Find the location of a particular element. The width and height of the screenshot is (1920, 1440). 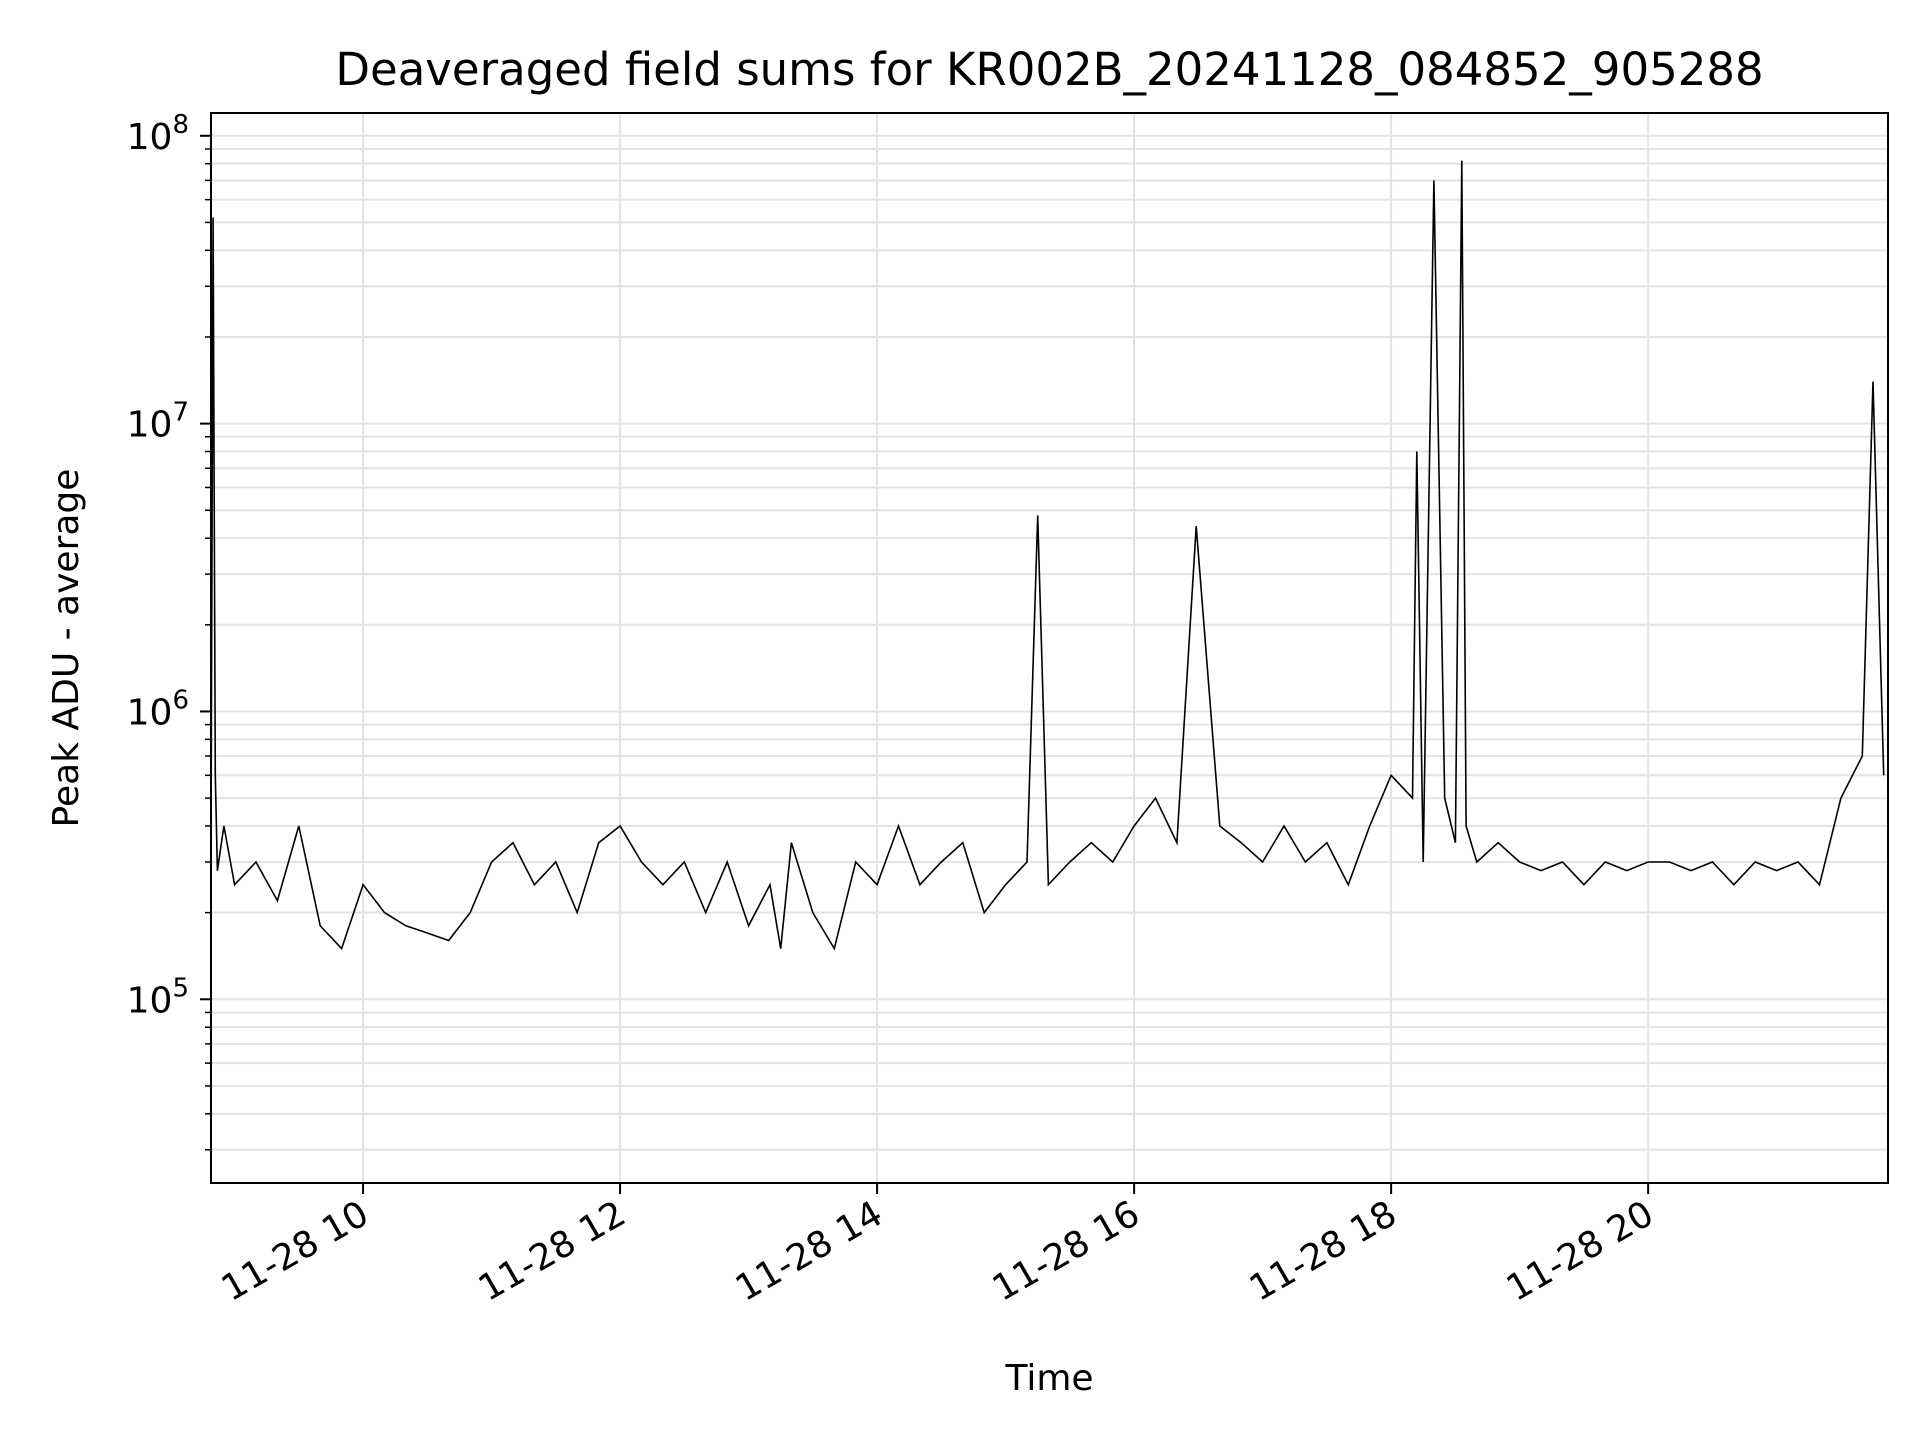

y-tick-label: 10⁶ is located at coordinates (158, 709).